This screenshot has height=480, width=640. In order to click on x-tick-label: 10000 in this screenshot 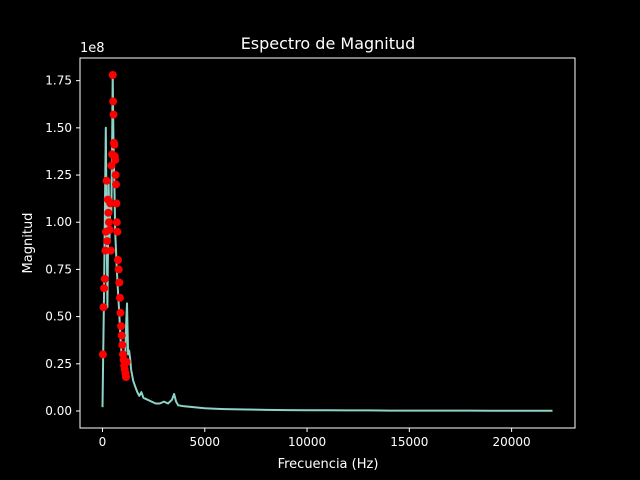, I will do `click(307, 442)`.